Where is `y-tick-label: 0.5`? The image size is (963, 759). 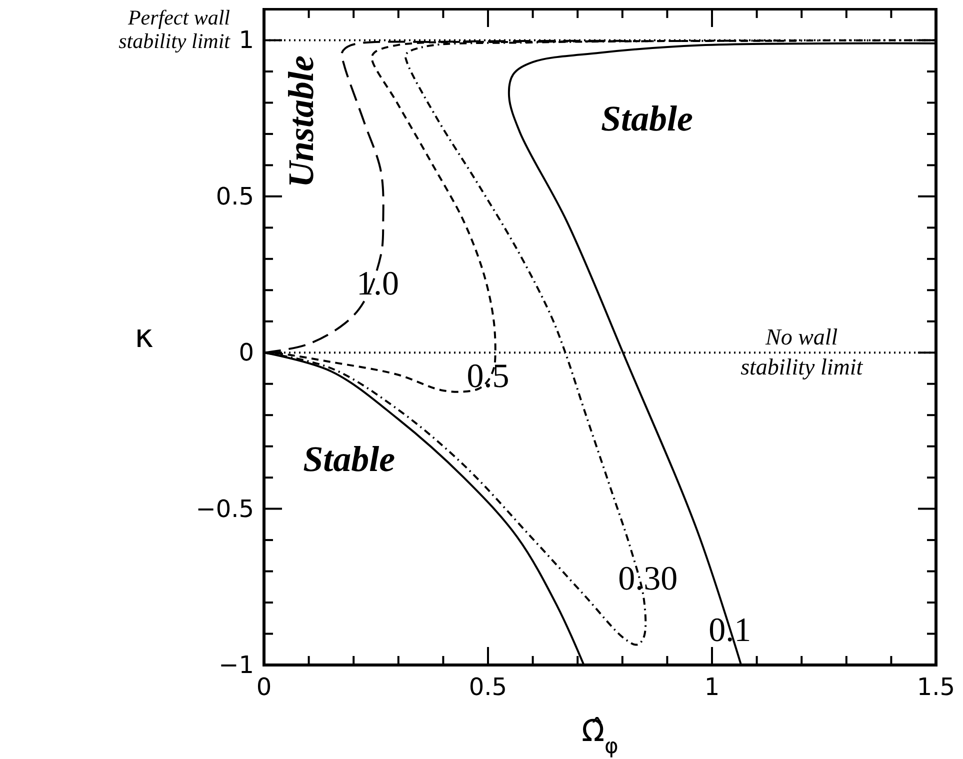
y-tick-label: 0.5 is located at coordinates (235, 196).